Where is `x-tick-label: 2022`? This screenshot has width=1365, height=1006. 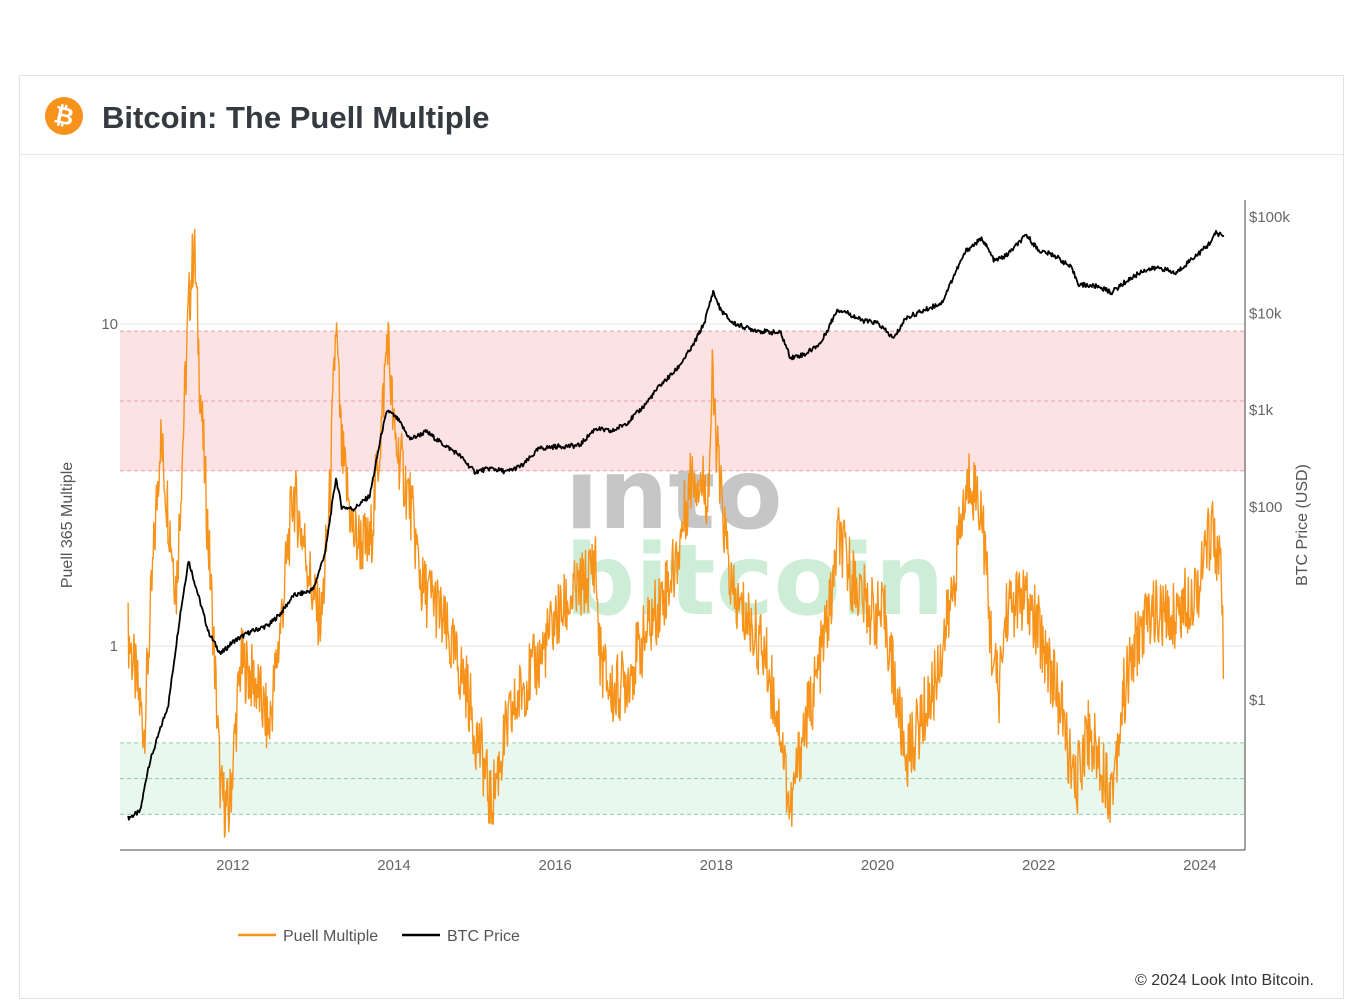
x-tick-label: 2022 is located at coordinates (1038, 865).